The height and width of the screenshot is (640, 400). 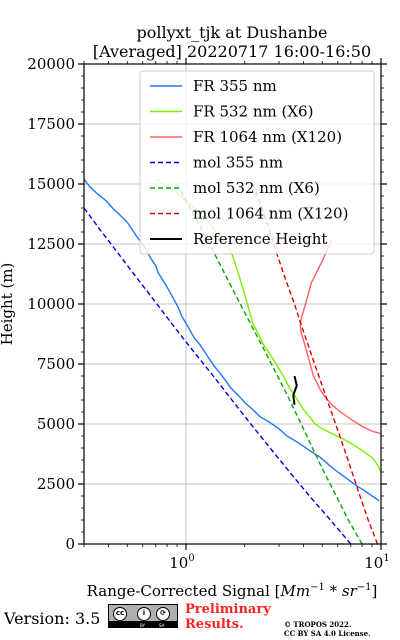 I want to click on series-line-reference-height, so click(x=295, y=390).